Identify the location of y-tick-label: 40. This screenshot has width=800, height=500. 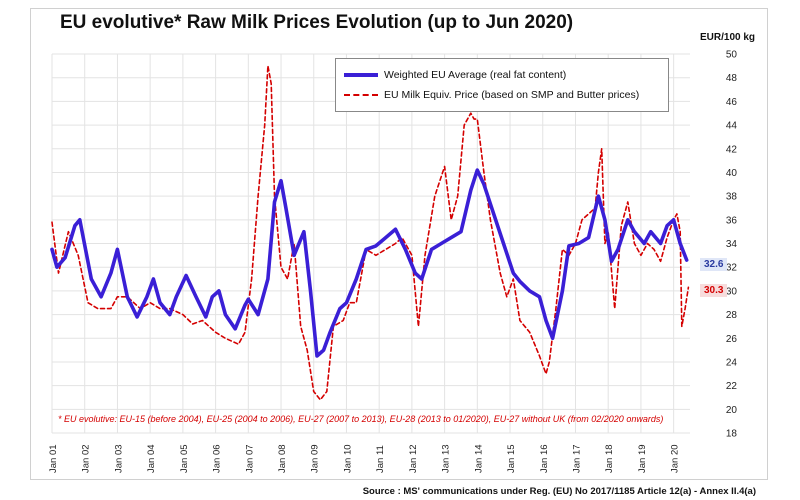
(732, 173).